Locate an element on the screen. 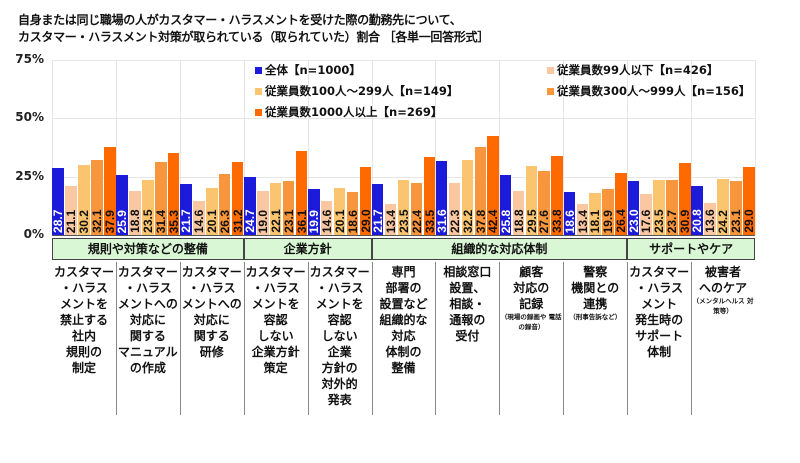  bar: 31.4 is located at coordinates (160, 198).